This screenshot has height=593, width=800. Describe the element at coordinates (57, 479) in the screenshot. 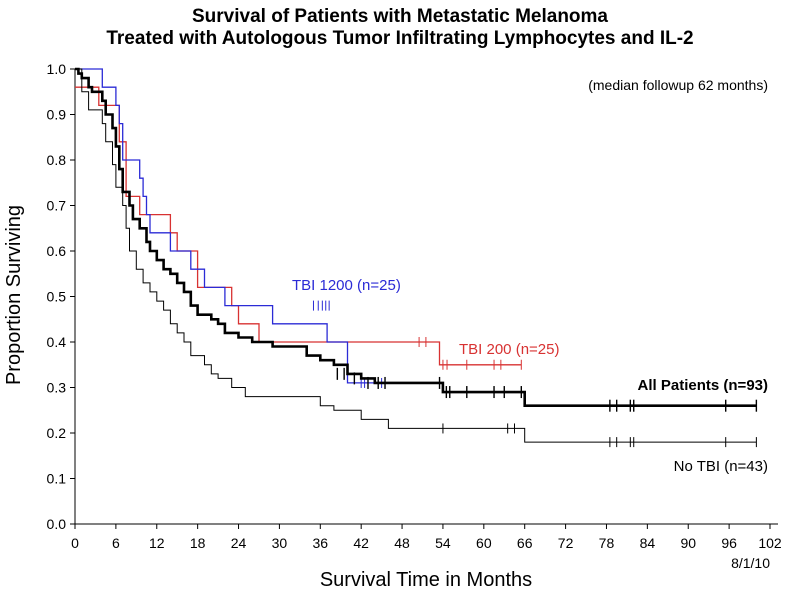

I see `y-tick-label: 0.1` at that location.